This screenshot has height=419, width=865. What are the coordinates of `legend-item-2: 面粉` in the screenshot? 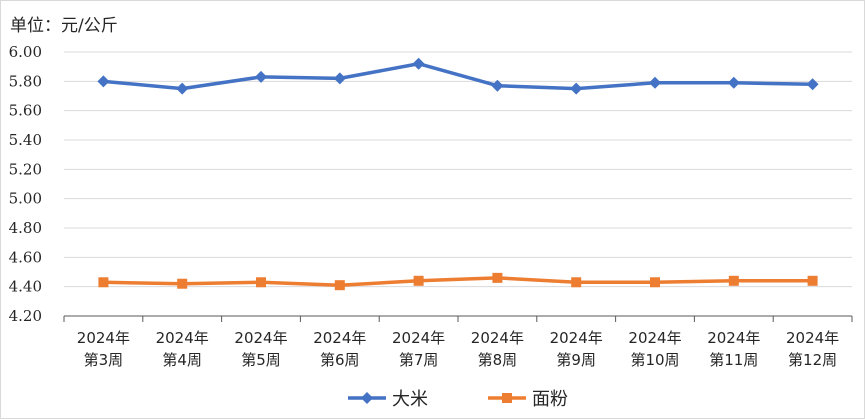 It's located at (528, 399).